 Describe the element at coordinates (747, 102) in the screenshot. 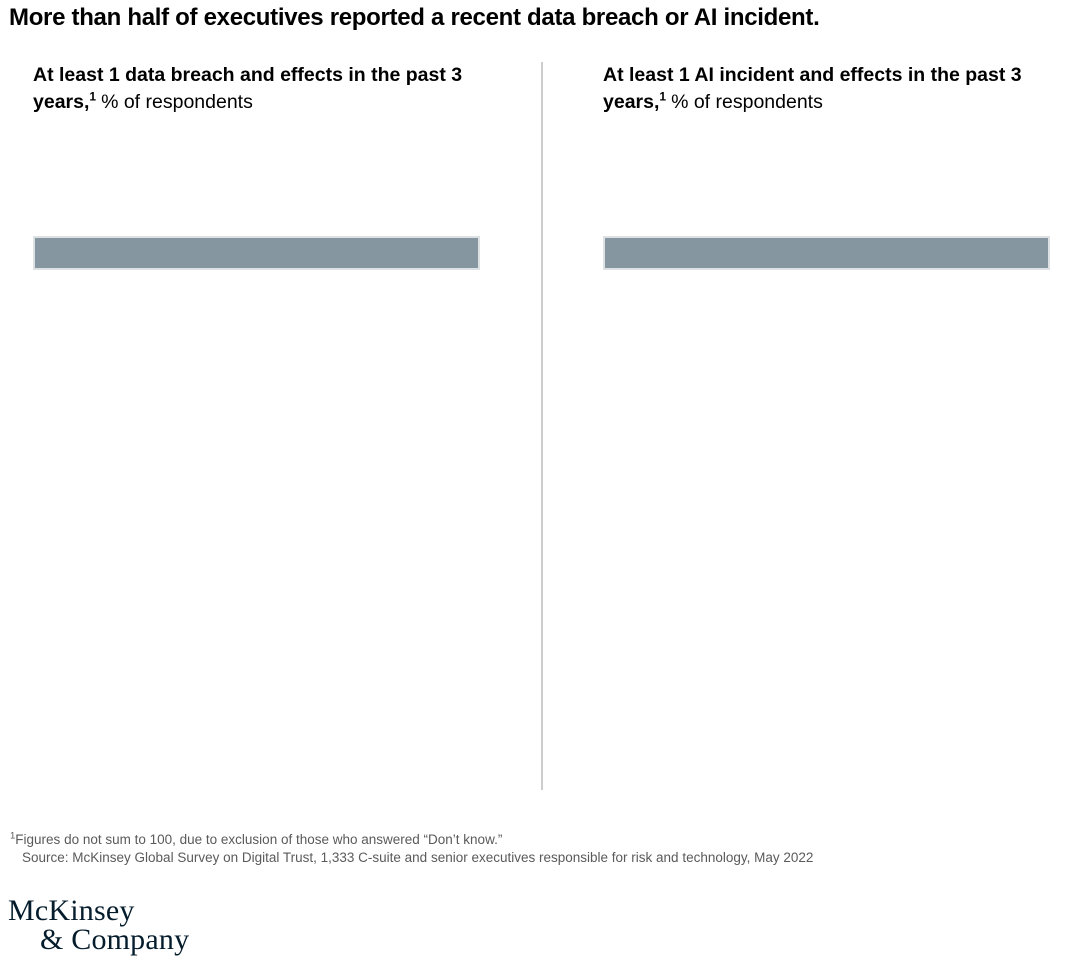

I see `panel-ai-incident-subtitle-unit: % of respondents` at that location.